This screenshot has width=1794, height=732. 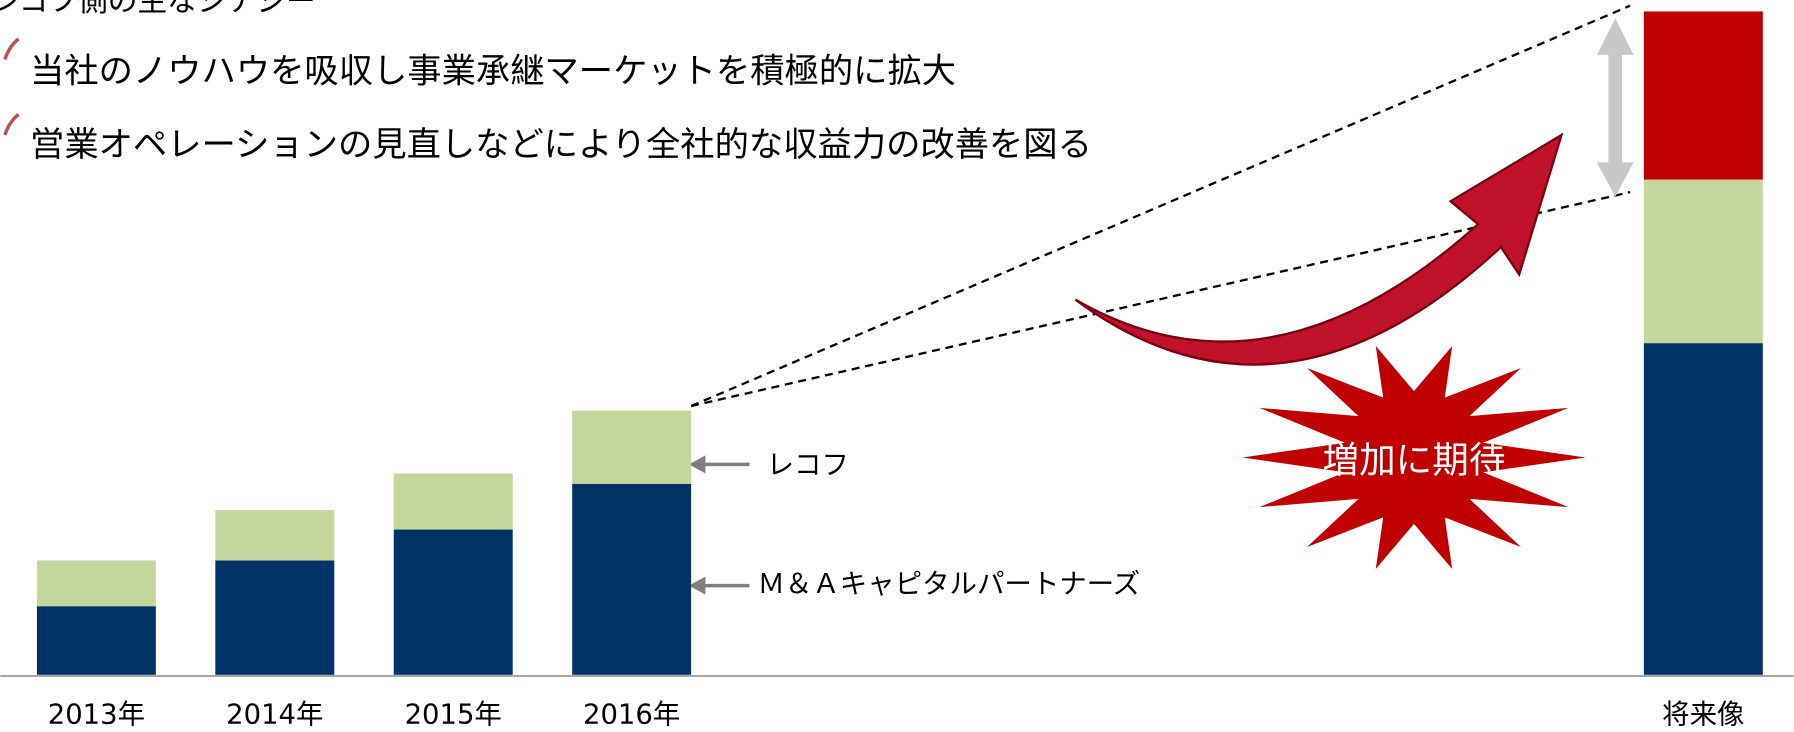 I want to click on x-tick-label: 将来像, so click(x=1703, y=714).